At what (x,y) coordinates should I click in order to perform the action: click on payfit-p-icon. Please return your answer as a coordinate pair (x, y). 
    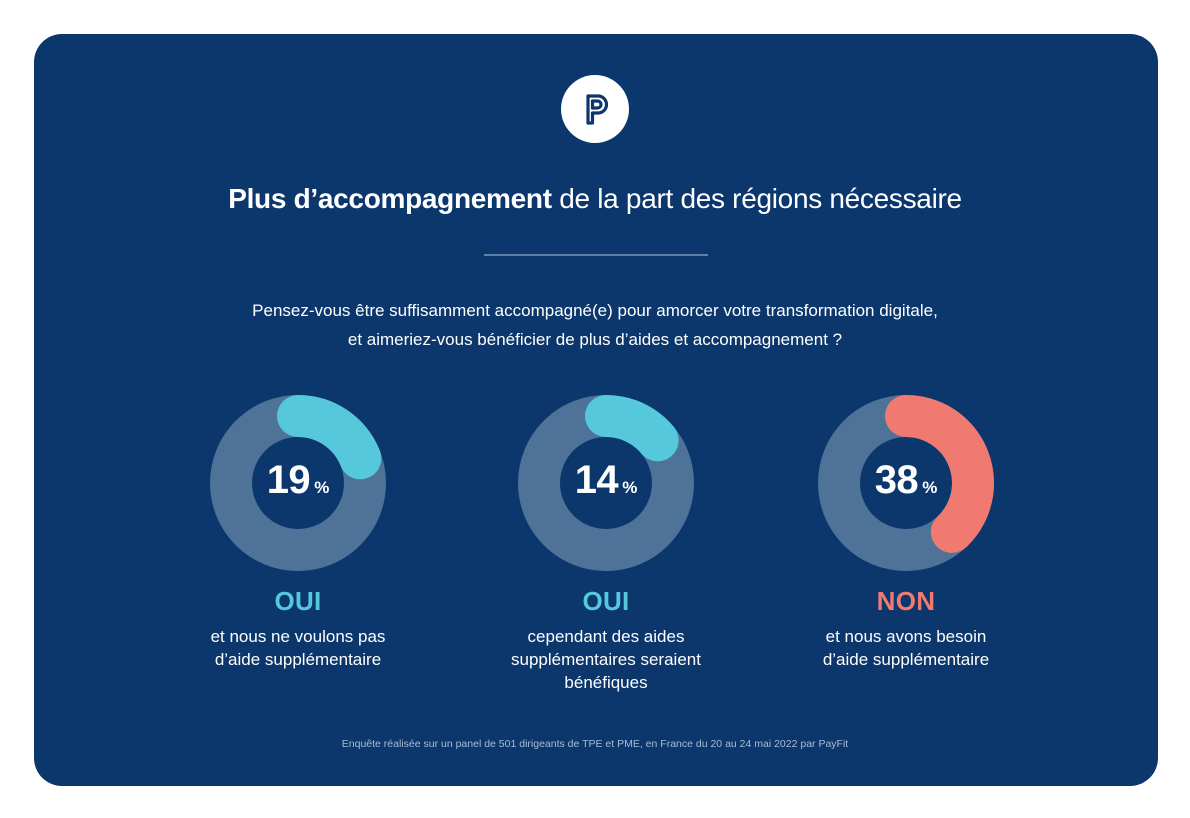
    Looking at the image, I should click on (597, 109).